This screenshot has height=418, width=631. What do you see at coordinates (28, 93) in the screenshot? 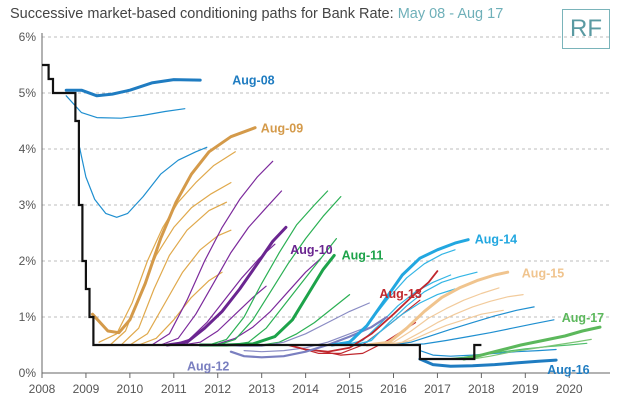
I see `y-tick-label: 5%` at bounding box center [28, 93].